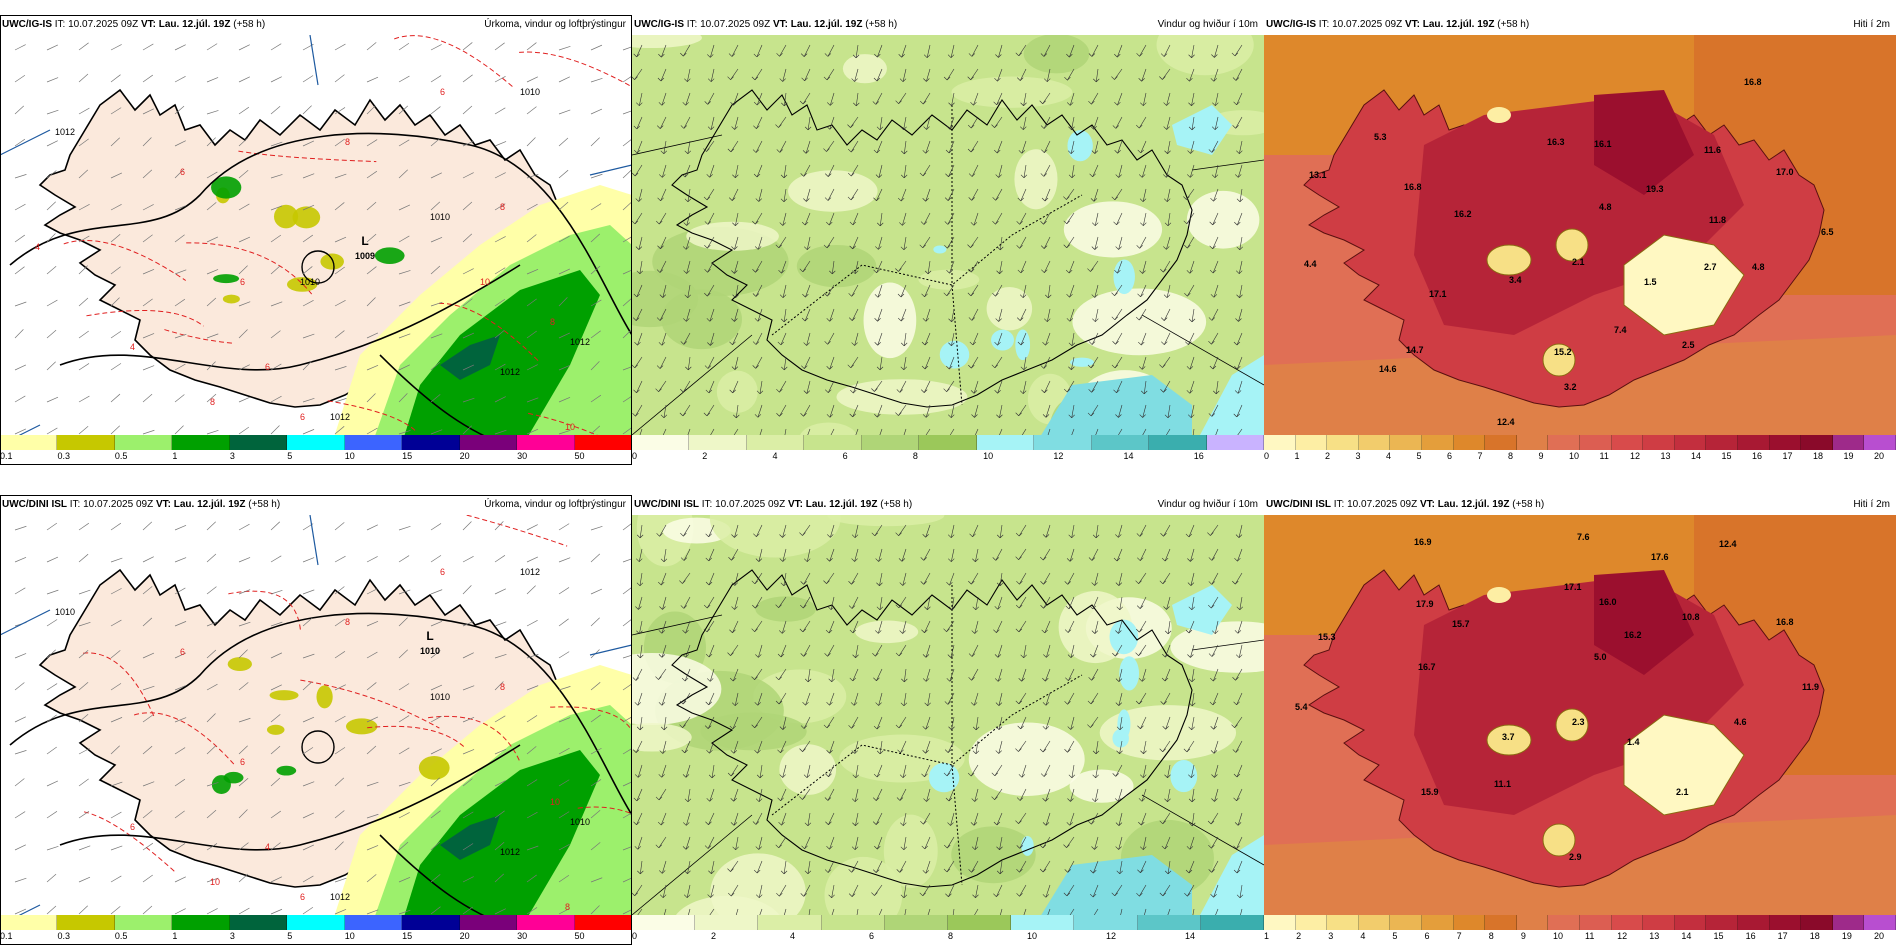  I want to click on temperature-isoline, so click(489, 332).